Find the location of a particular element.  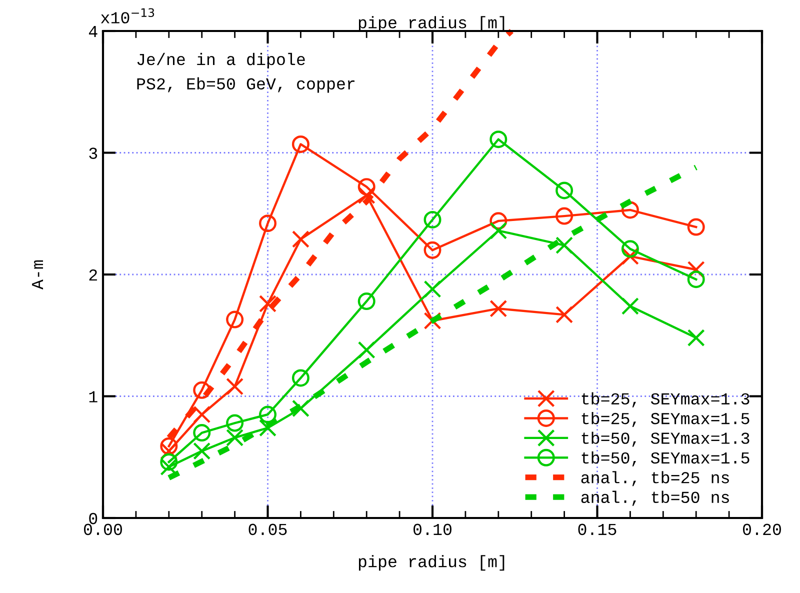

legend-label: anal., tb=25 ns is located at coordinates (655, 478).